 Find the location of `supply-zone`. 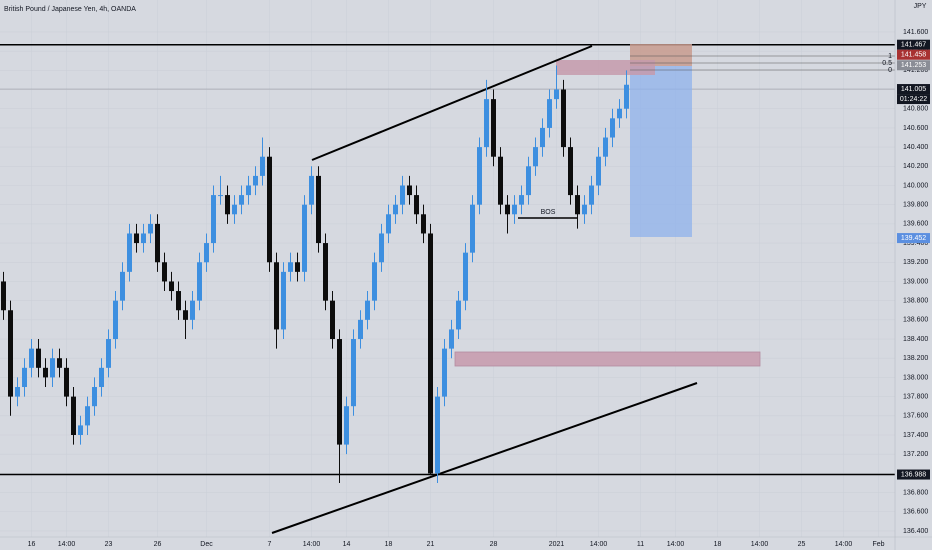

supply-zone is located at coordinates (605, 67).